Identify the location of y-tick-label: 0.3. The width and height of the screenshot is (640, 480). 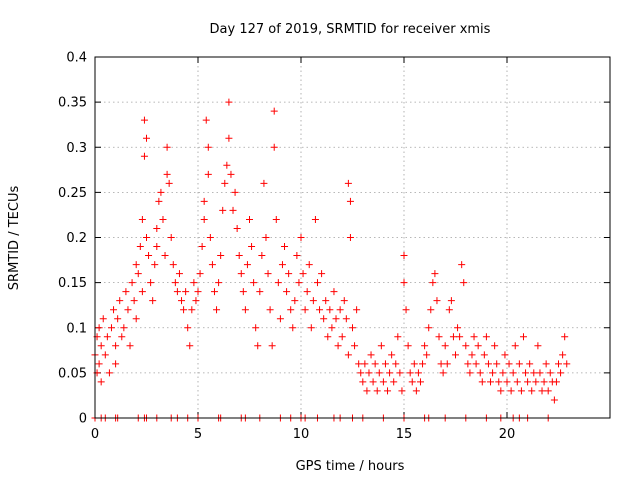
(76, 148).